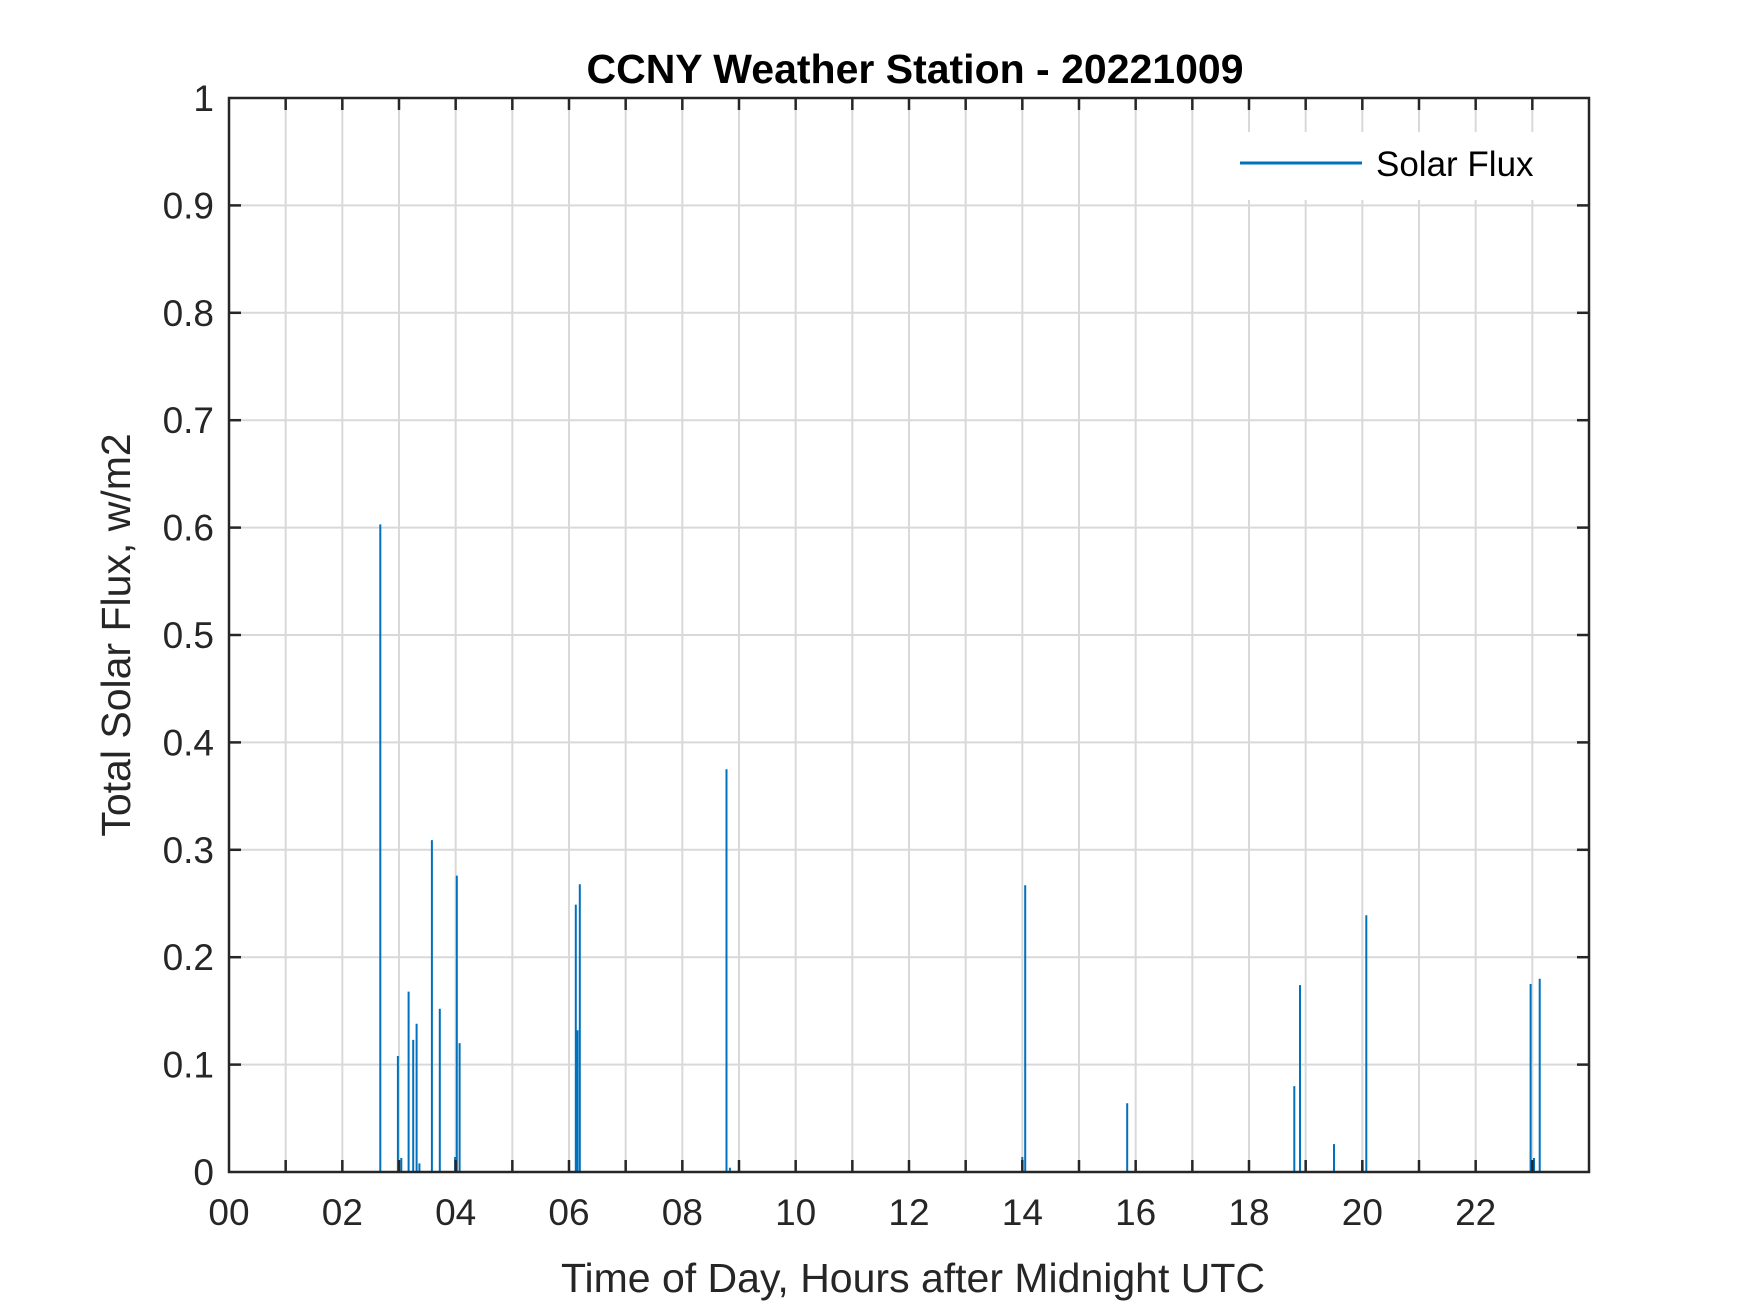 This screenshot has height=1313, width=1750. Describe the element at coordinates (455, 1212) in the screenshot. I see `x-tick-label: 04` at that location.